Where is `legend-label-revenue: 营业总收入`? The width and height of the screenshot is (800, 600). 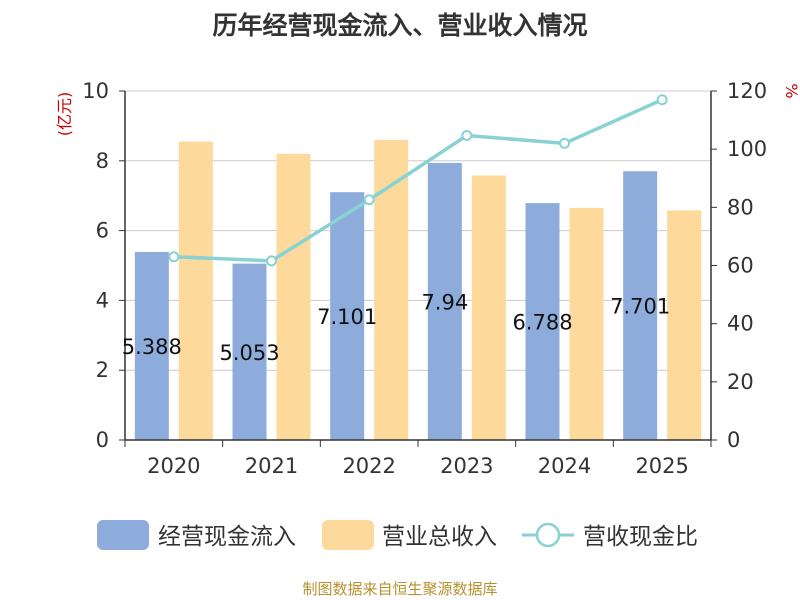 legend-label-revenue: 营业总收入 is located at coordinates (439, 537).